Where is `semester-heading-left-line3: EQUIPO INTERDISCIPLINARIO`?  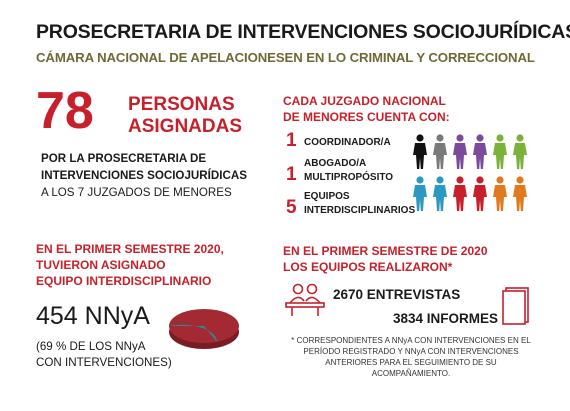
semester-heading-left-line3: EQUIPO INTERDISCIPLINARIO is located at coordinates (124, 281).